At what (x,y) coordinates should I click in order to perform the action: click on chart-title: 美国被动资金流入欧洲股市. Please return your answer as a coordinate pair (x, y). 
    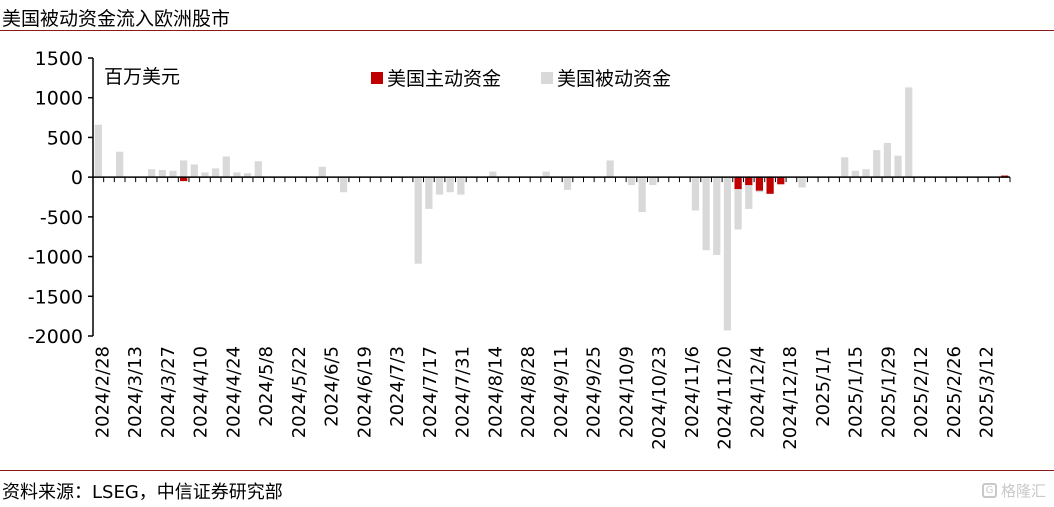
    Looking at the image, I should click on (116, 19).